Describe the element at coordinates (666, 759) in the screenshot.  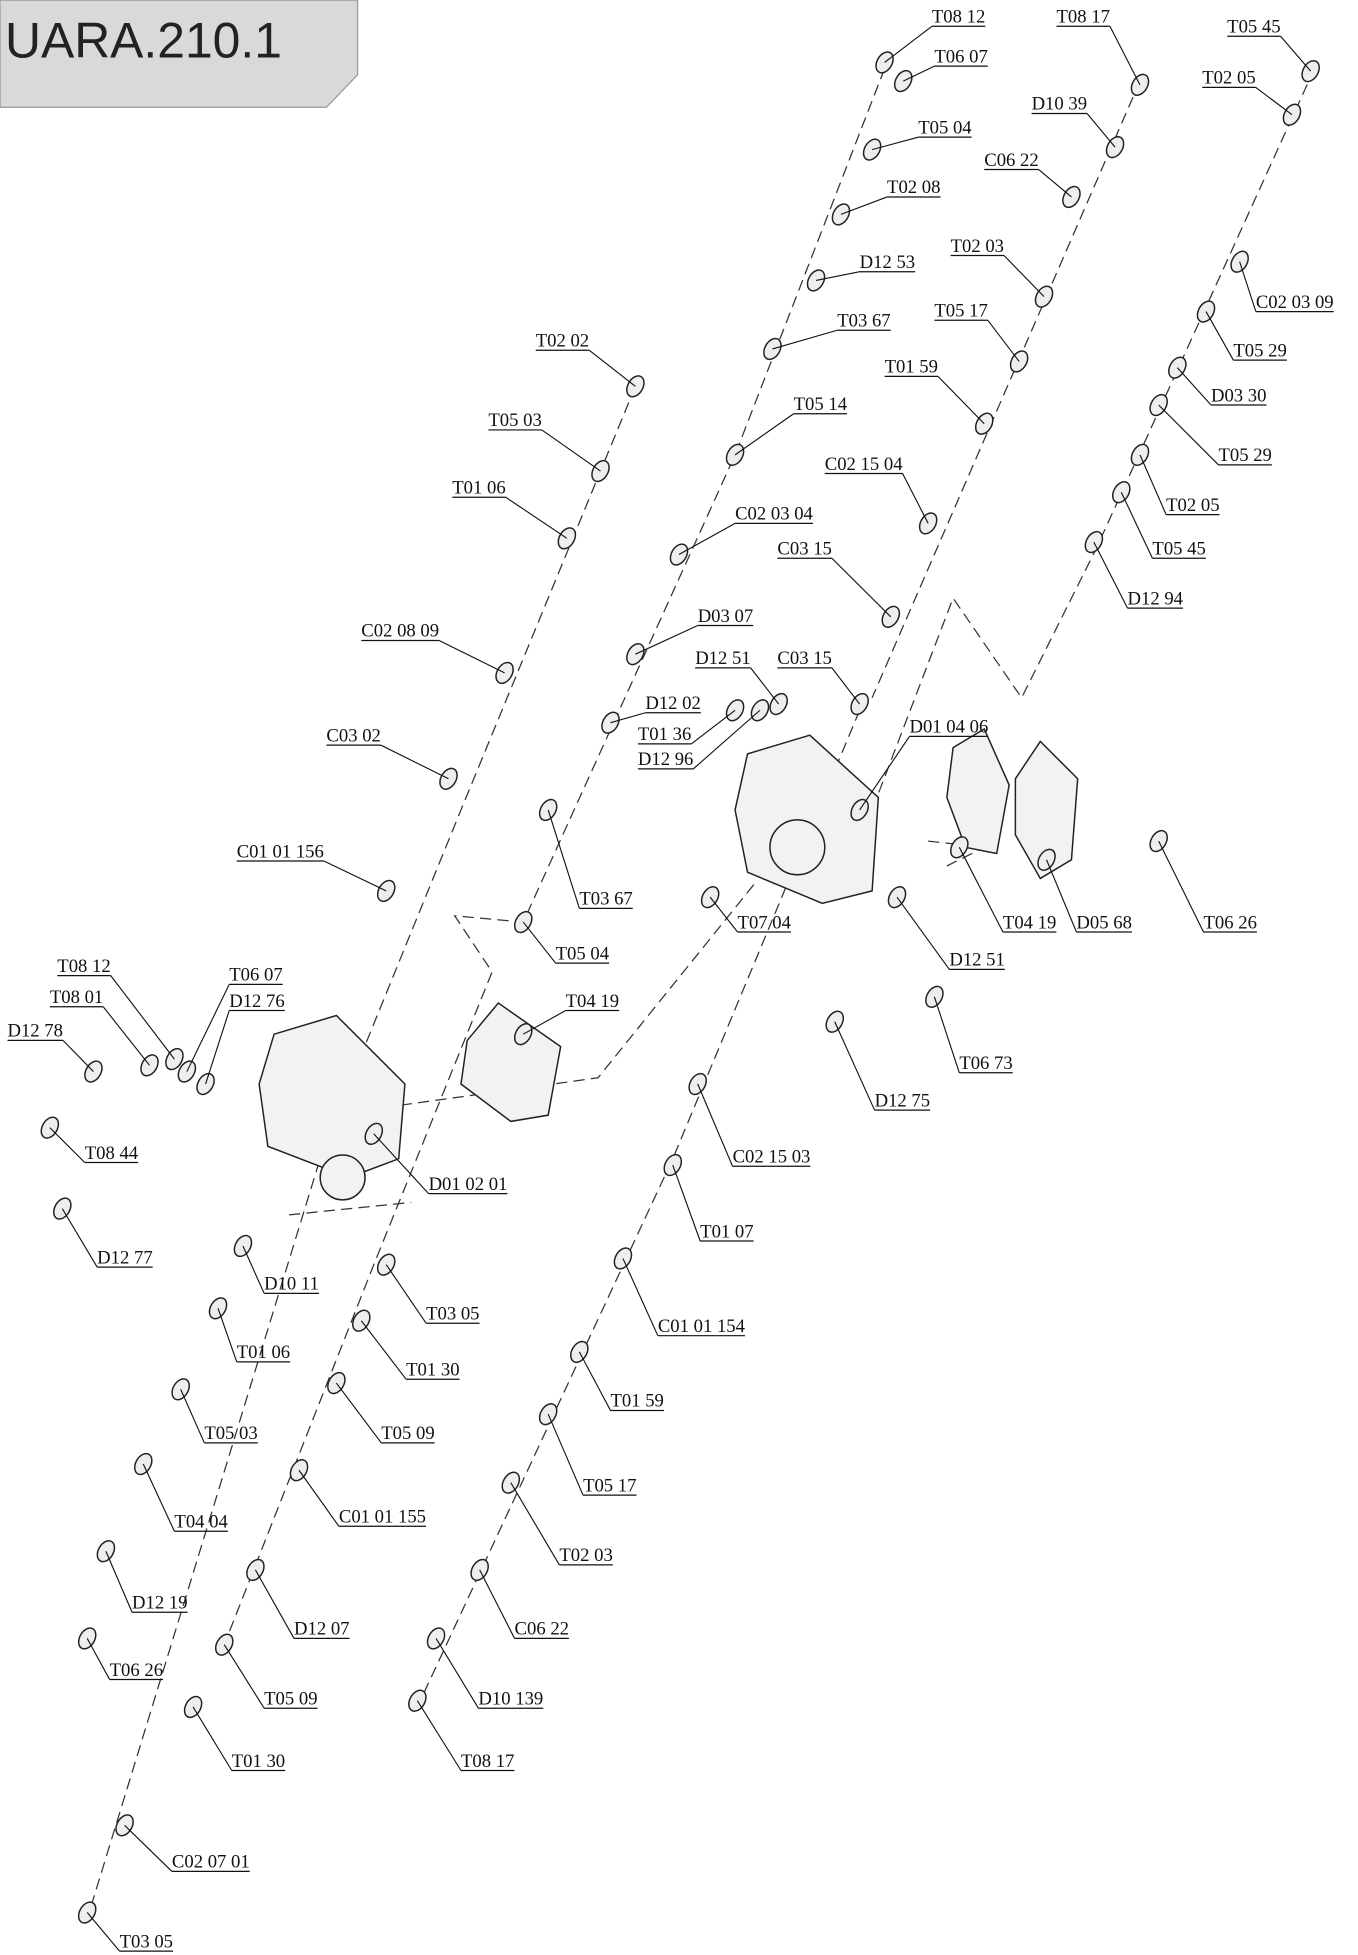
I see `callout-label: D12 96` at that location.